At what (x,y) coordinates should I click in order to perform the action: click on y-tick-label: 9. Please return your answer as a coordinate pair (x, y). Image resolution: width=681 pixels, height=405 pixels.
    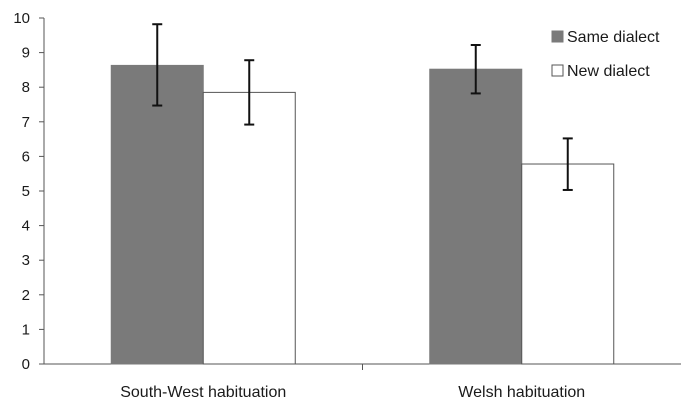
    Looking at the image, I should click on (26, 53).